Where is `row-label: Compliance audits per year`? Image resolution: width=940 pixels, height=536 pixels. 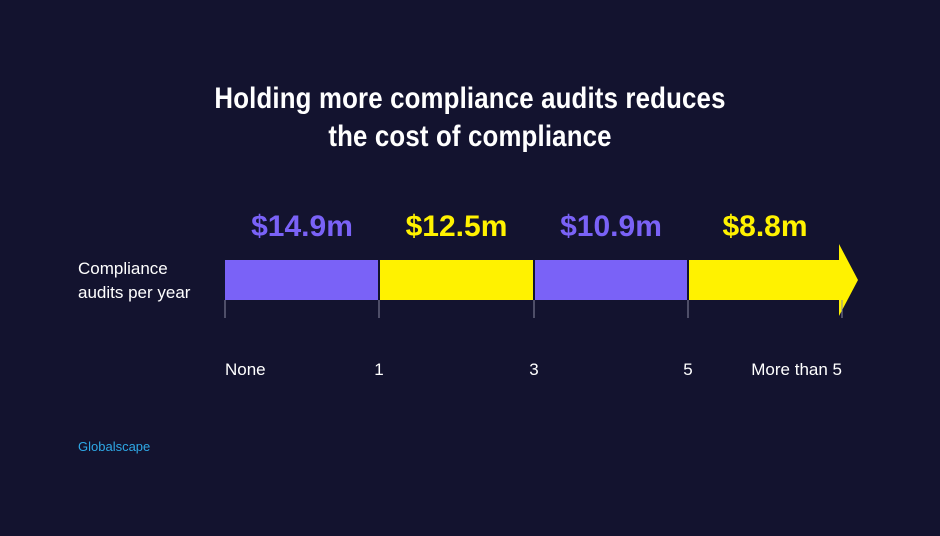 row-label: Compliance audits per year is located at coordinates (153, 281).